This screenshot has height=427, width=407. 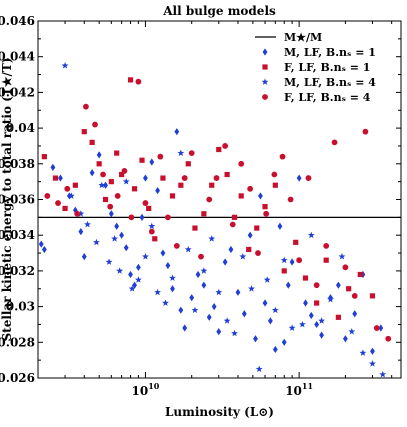 I want to click on legend-square-symbol, so click(x=265, y=67).